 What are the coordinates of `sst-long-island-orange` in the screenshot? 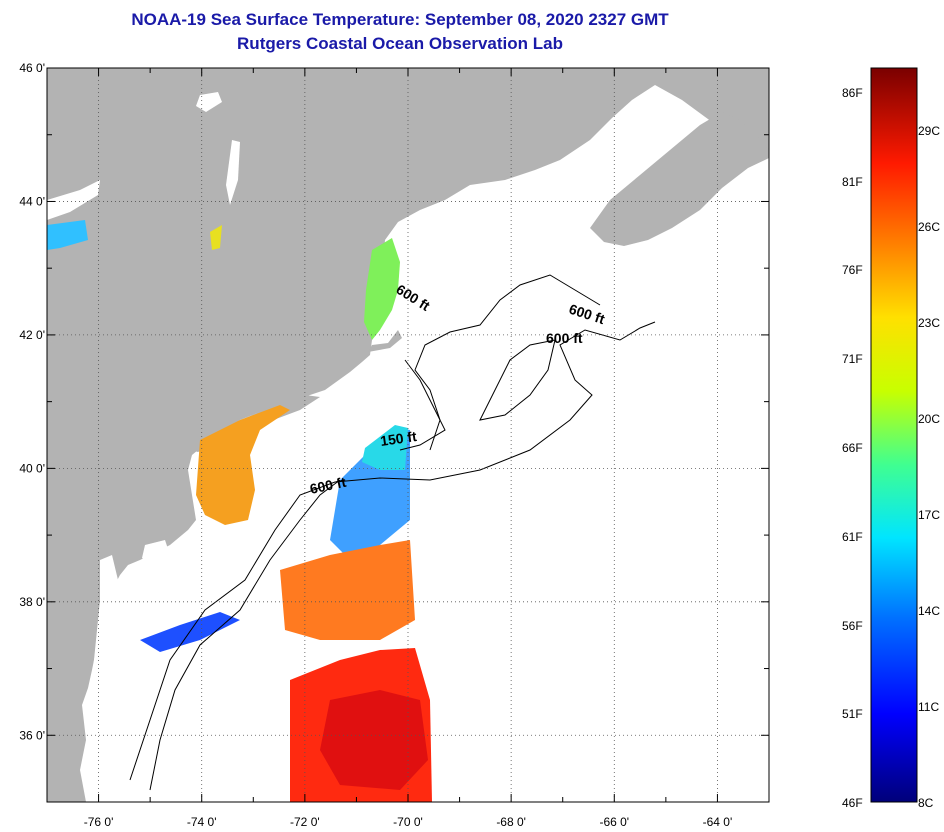 It's located at (243, 465).